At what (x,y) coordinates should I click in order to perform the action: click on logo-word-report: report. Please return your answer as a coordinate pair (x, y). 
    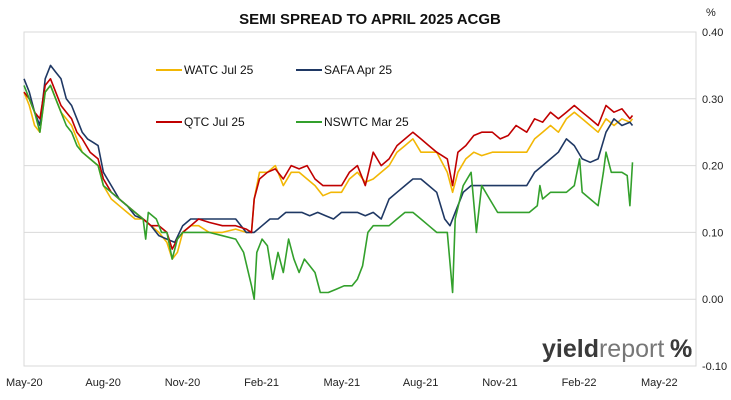
    Looking at the image, I should click on (631, 349).